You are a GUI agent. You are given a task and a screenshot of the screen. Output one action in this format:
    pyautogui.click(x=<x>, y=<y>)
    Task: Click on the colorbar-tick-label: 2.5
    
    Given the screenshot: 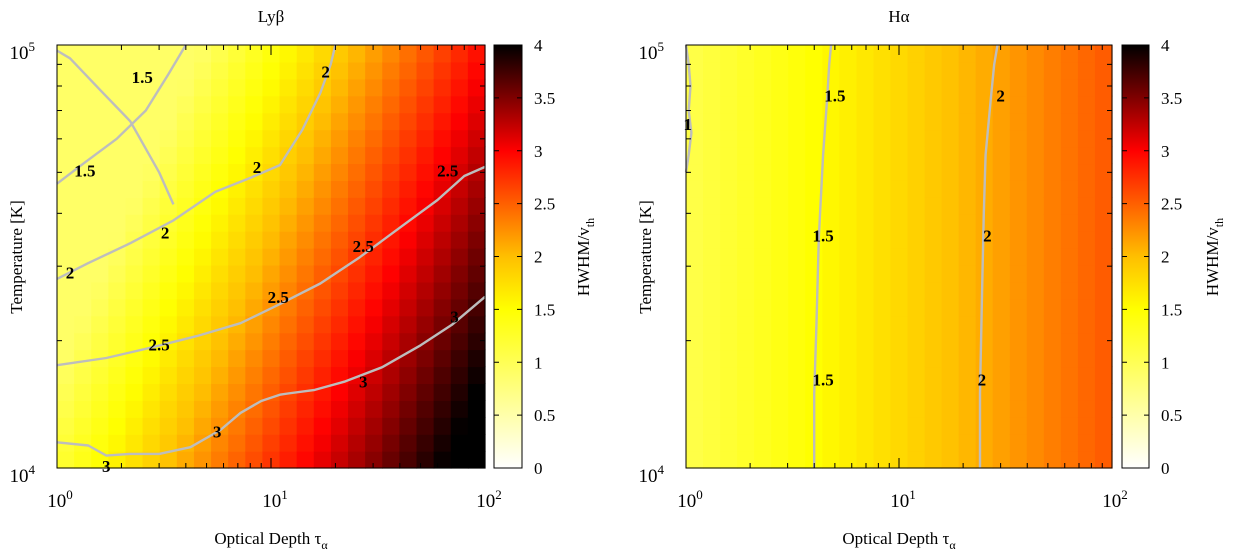 What is the action you would take?
    pyautogui.click(x=1171, y=204)
    